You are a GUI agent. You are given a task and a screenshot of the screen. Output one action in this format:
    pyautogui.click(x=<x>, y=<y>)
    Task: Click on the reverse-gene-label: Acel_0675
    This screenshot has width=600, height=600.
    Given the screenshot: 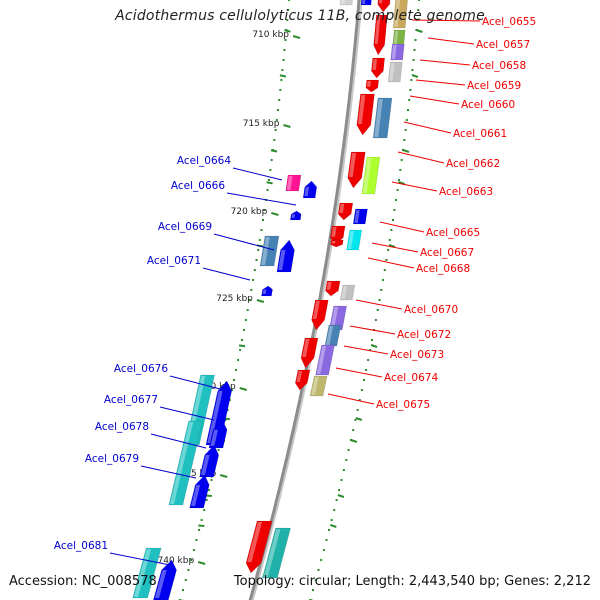 What is the action you would take?
    pyautogui.click(x=403, y=405)
    